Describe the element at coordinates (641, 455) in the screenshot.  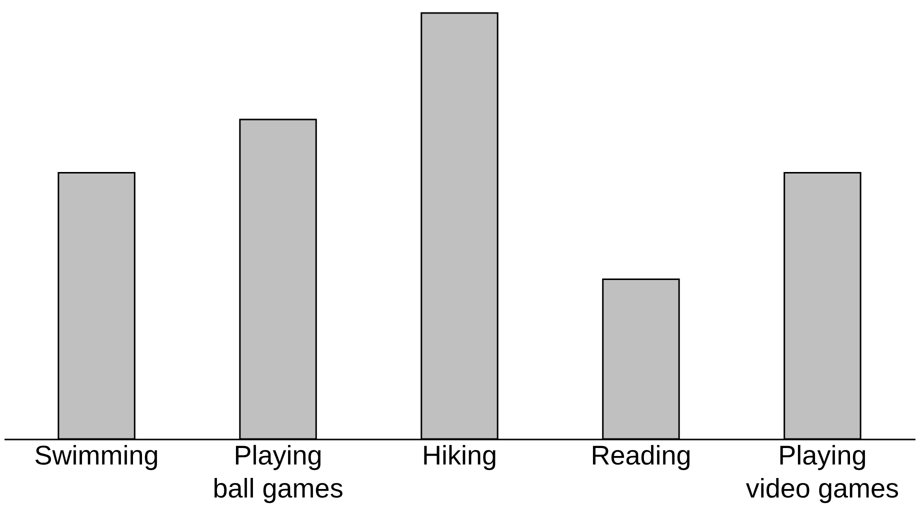
I see `x-tick-label: Reading` at that location.